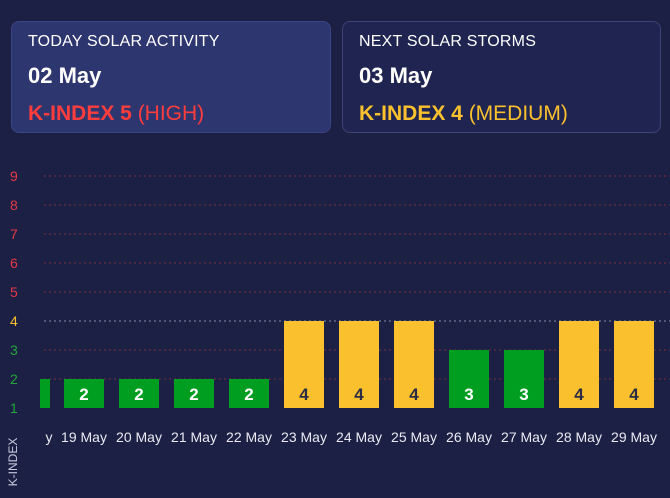  I want to click on x-tick-label: 19 May, so click(84, 437).